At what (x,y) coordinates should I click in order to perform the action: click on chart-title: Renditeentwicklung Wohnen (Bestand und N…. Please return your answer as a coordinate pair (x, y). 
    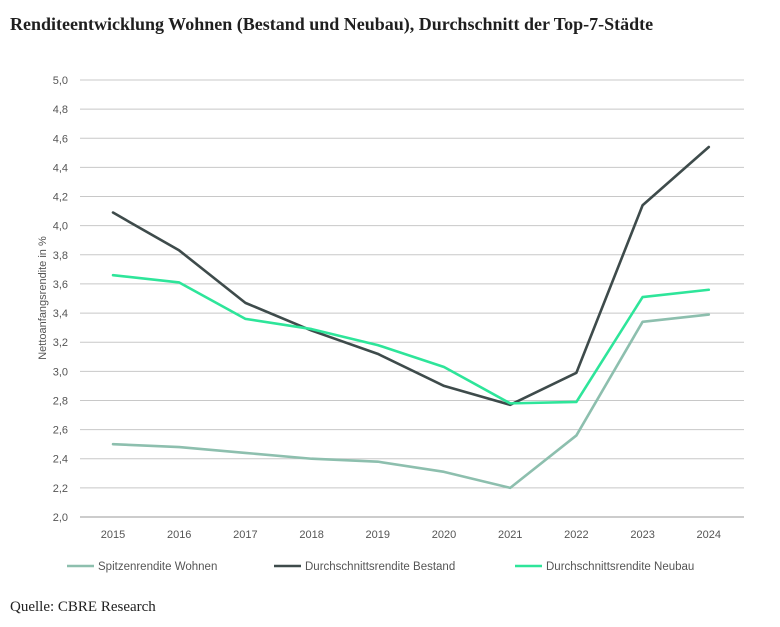
    Looking at the image, I should click on (332, 24).